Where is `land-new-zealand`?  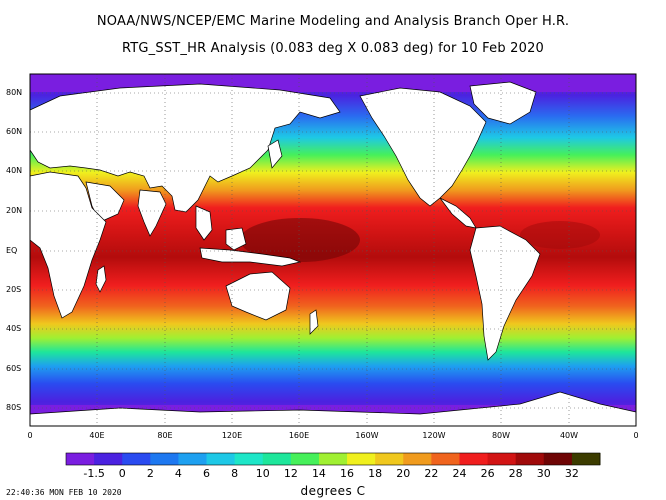
land-new-zealand is located at coordinates (314, 322).